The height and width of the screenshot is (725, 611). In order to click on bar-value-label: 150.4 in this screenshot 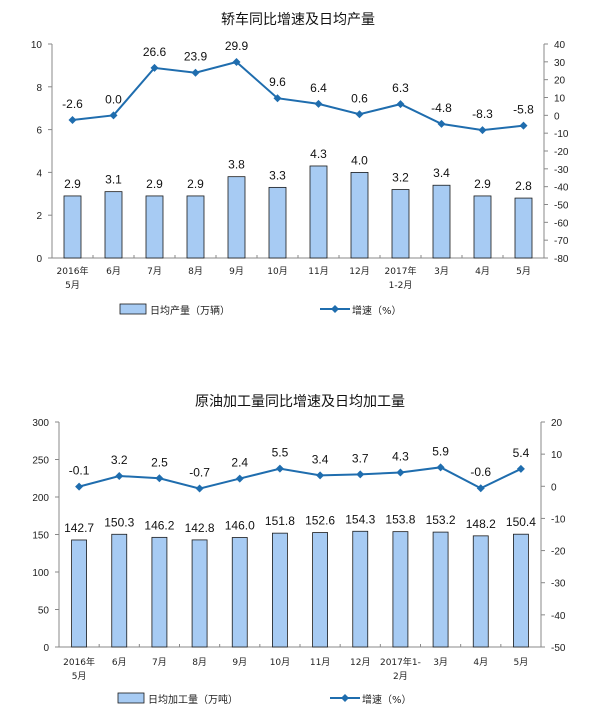, I will do `click(521, 522)`.